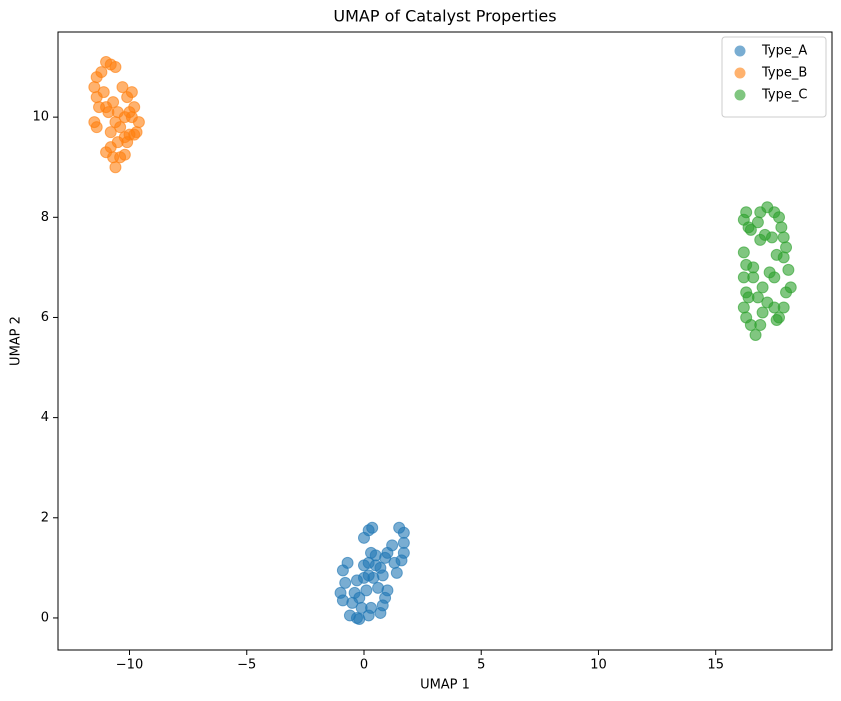 The width and height of the screenshot is (841, 701). I want to click on x-tick-label: 15, so click(715, 665).